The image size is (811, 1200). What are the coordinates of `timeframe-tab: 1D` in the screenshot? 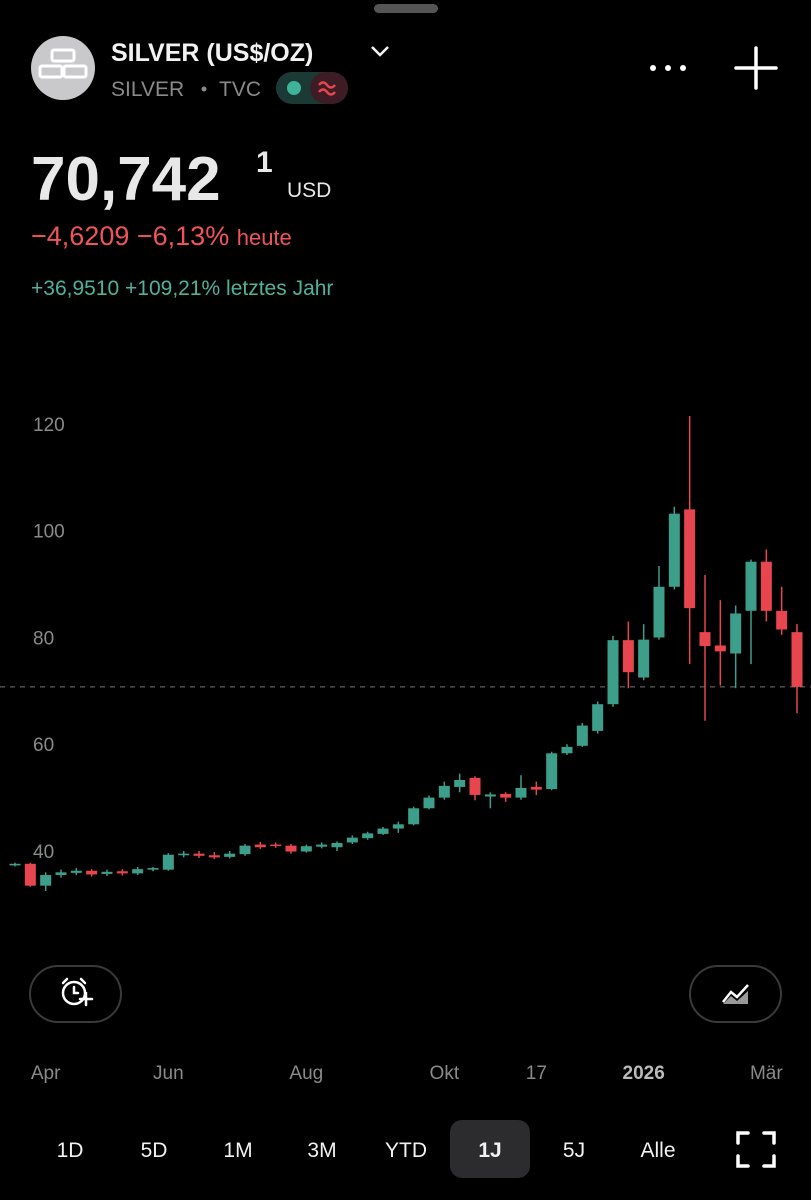 It's located at (70, 1150).